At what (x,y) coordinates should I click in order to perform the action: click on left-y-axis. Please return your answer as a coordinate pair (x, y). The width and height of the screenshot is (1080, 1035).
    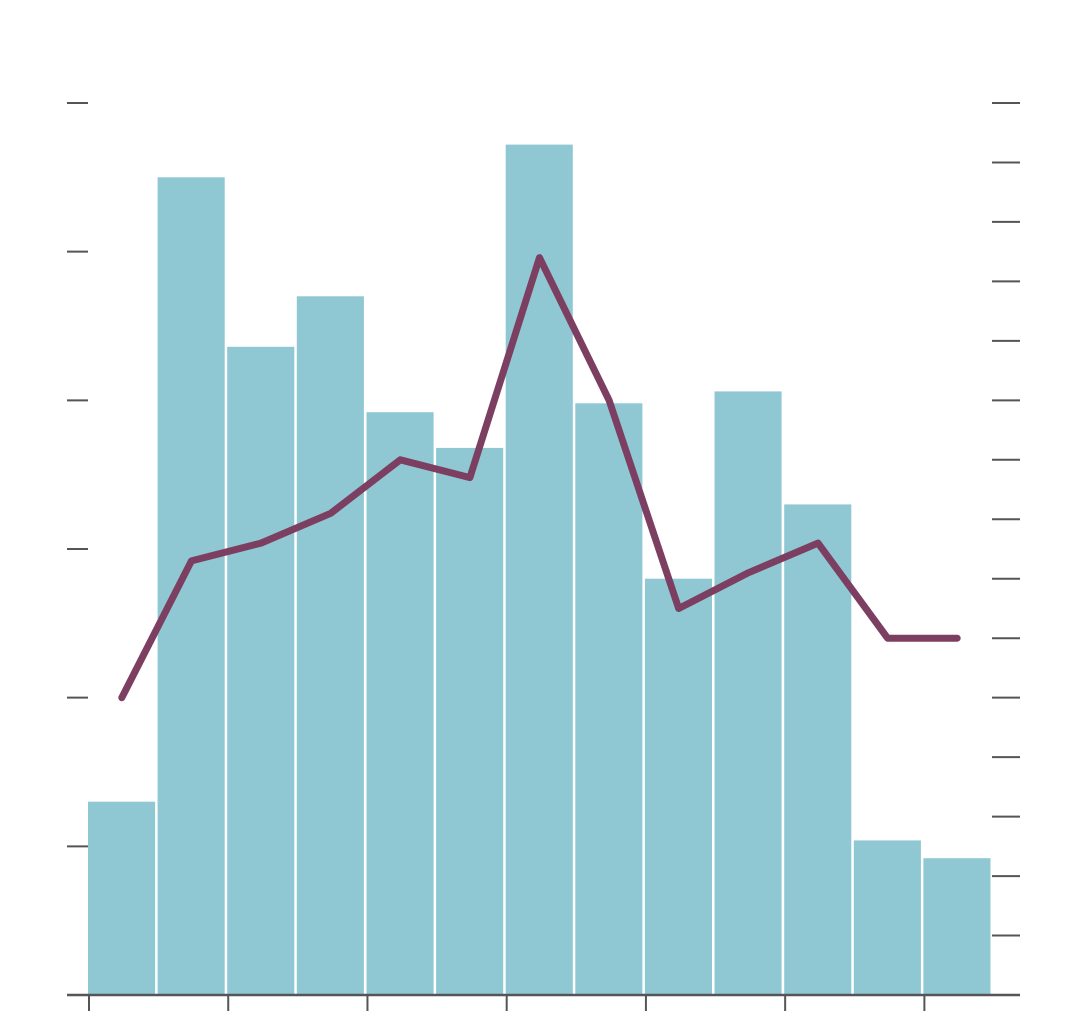
    Looking at the image, I should click on (77, 549).